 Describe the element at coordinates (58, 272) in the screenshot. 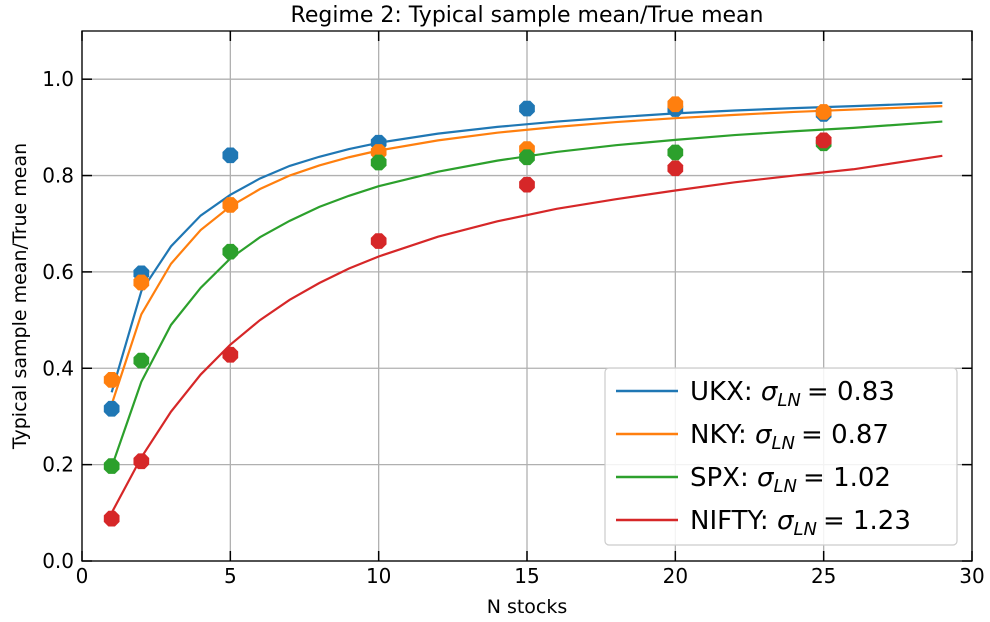

I see `y-tick-label: 0.6` at that location.